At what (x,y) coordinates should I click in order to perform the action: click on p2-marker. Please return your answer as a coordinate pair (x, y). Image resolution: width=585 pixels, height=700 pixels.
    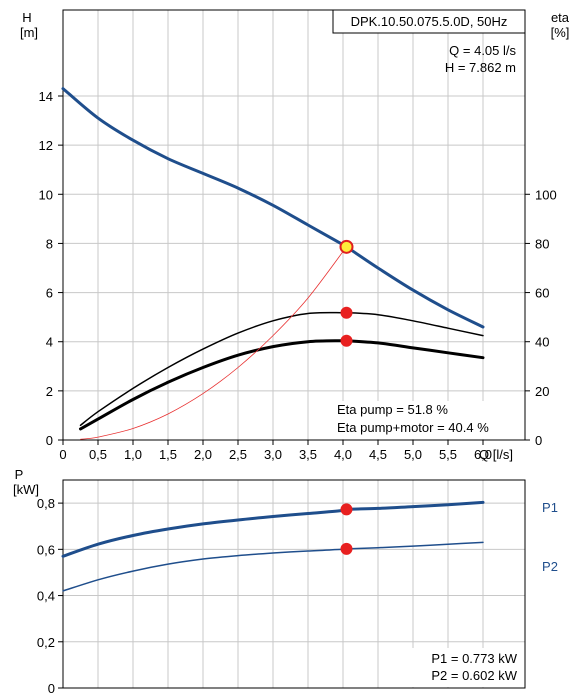
    Looking at the image, I should click on (346, 548).